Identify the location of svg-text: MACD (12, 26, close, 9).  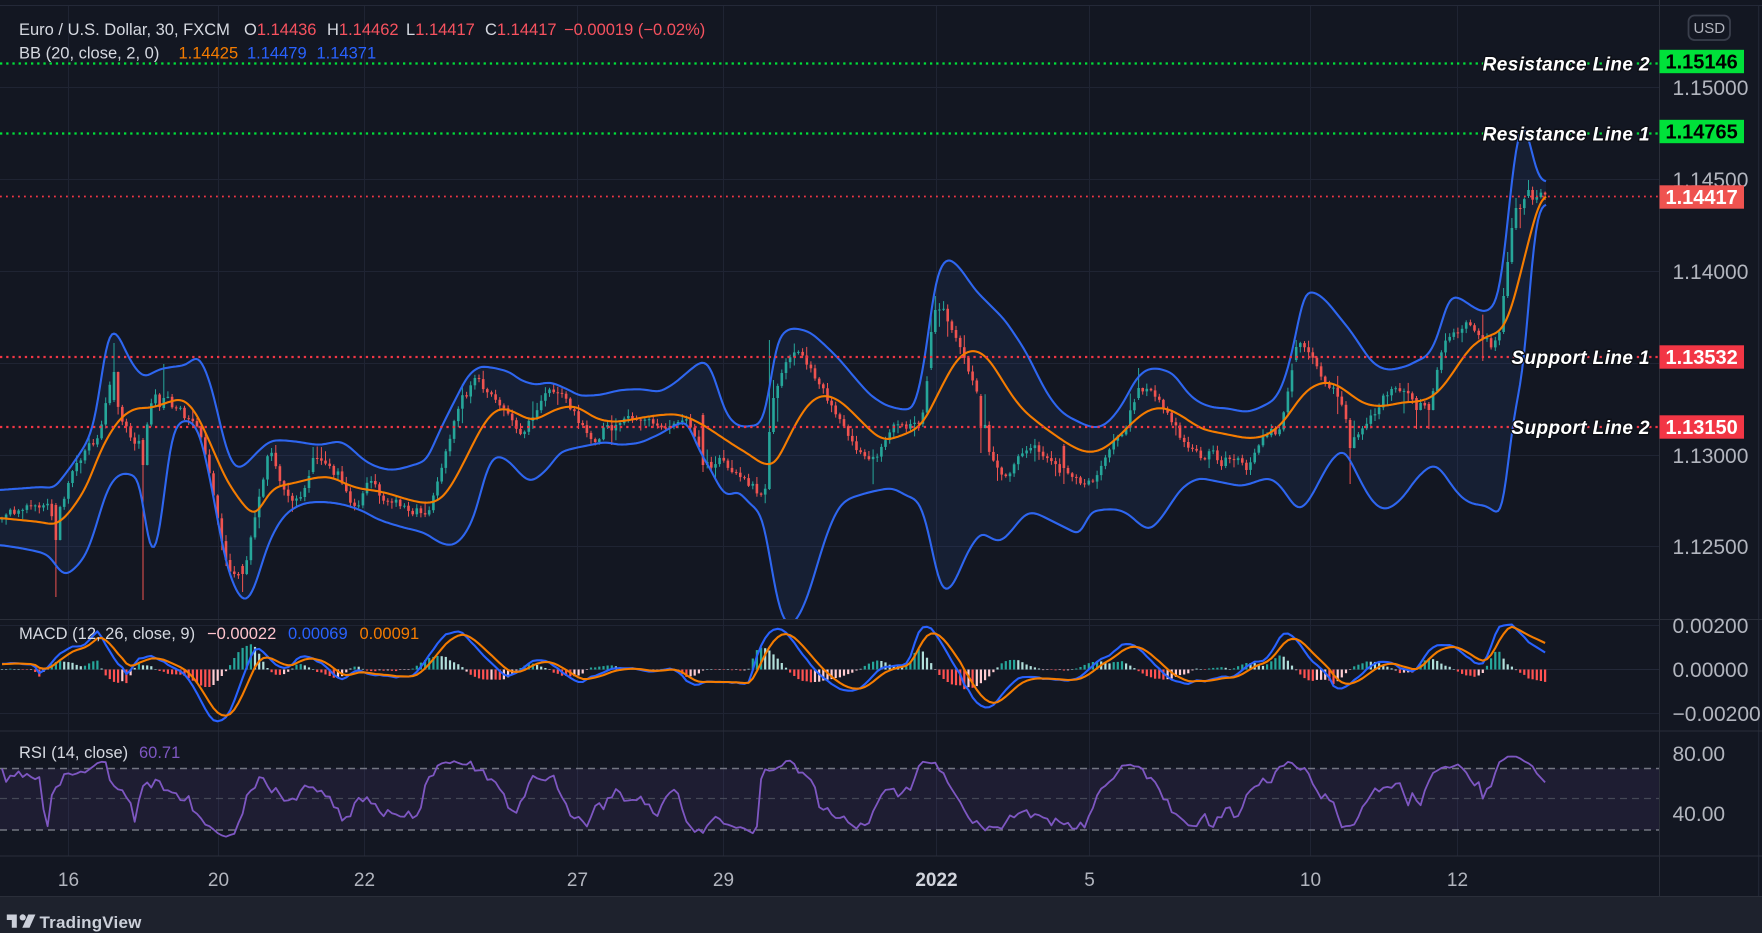
(107, 634).